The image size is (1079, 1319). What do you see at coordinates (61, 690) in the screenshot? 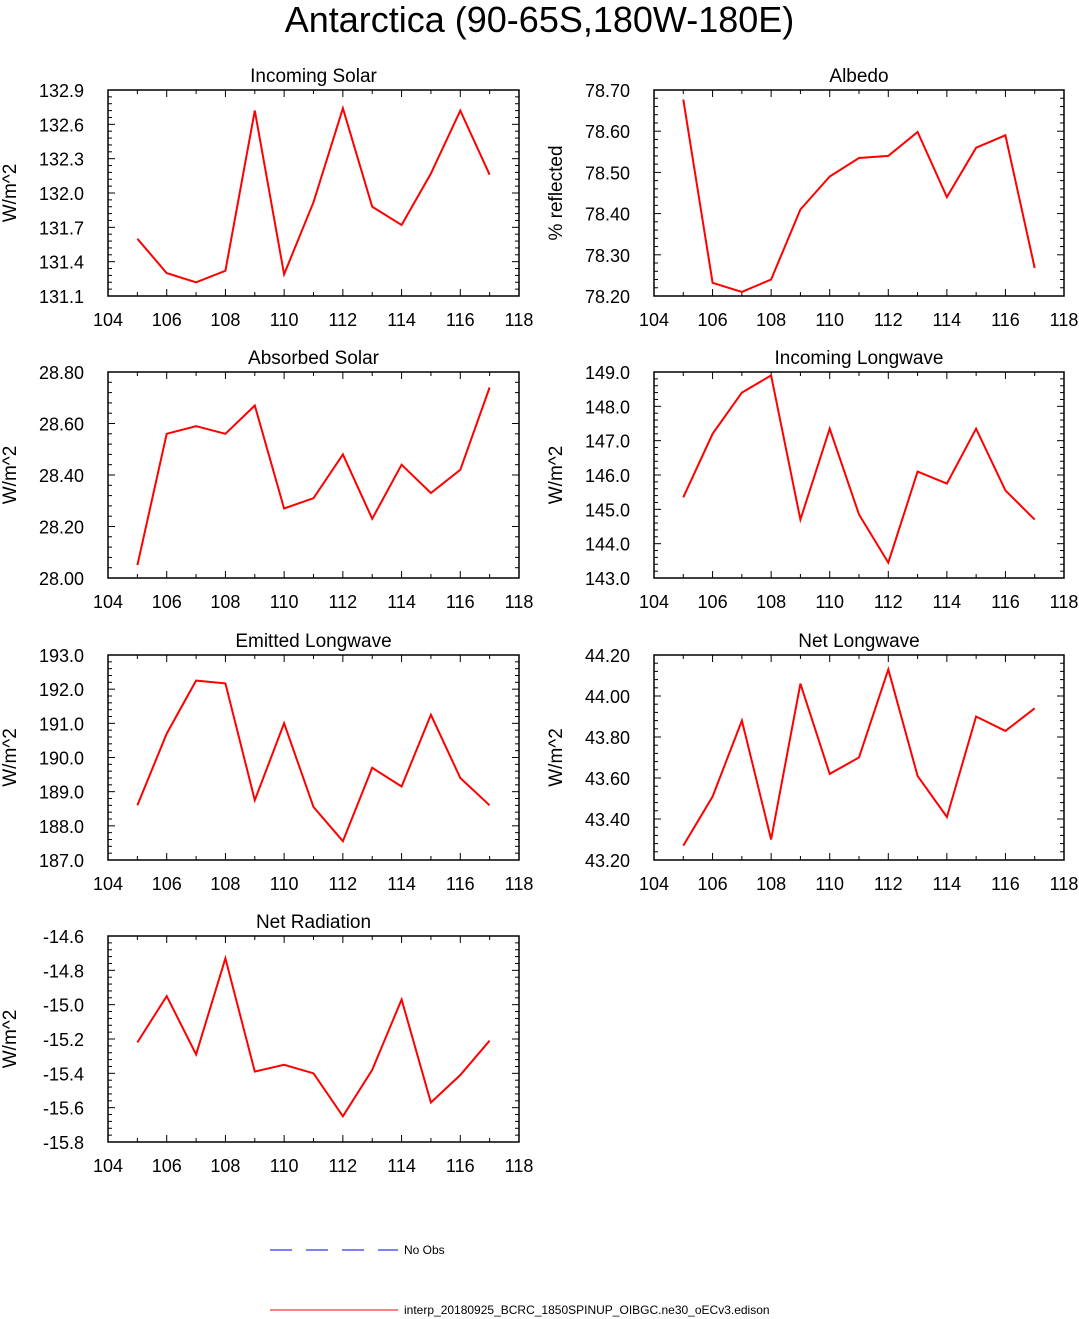
I see `y-tick-label: 192.0` at bounding box center [61, 690].